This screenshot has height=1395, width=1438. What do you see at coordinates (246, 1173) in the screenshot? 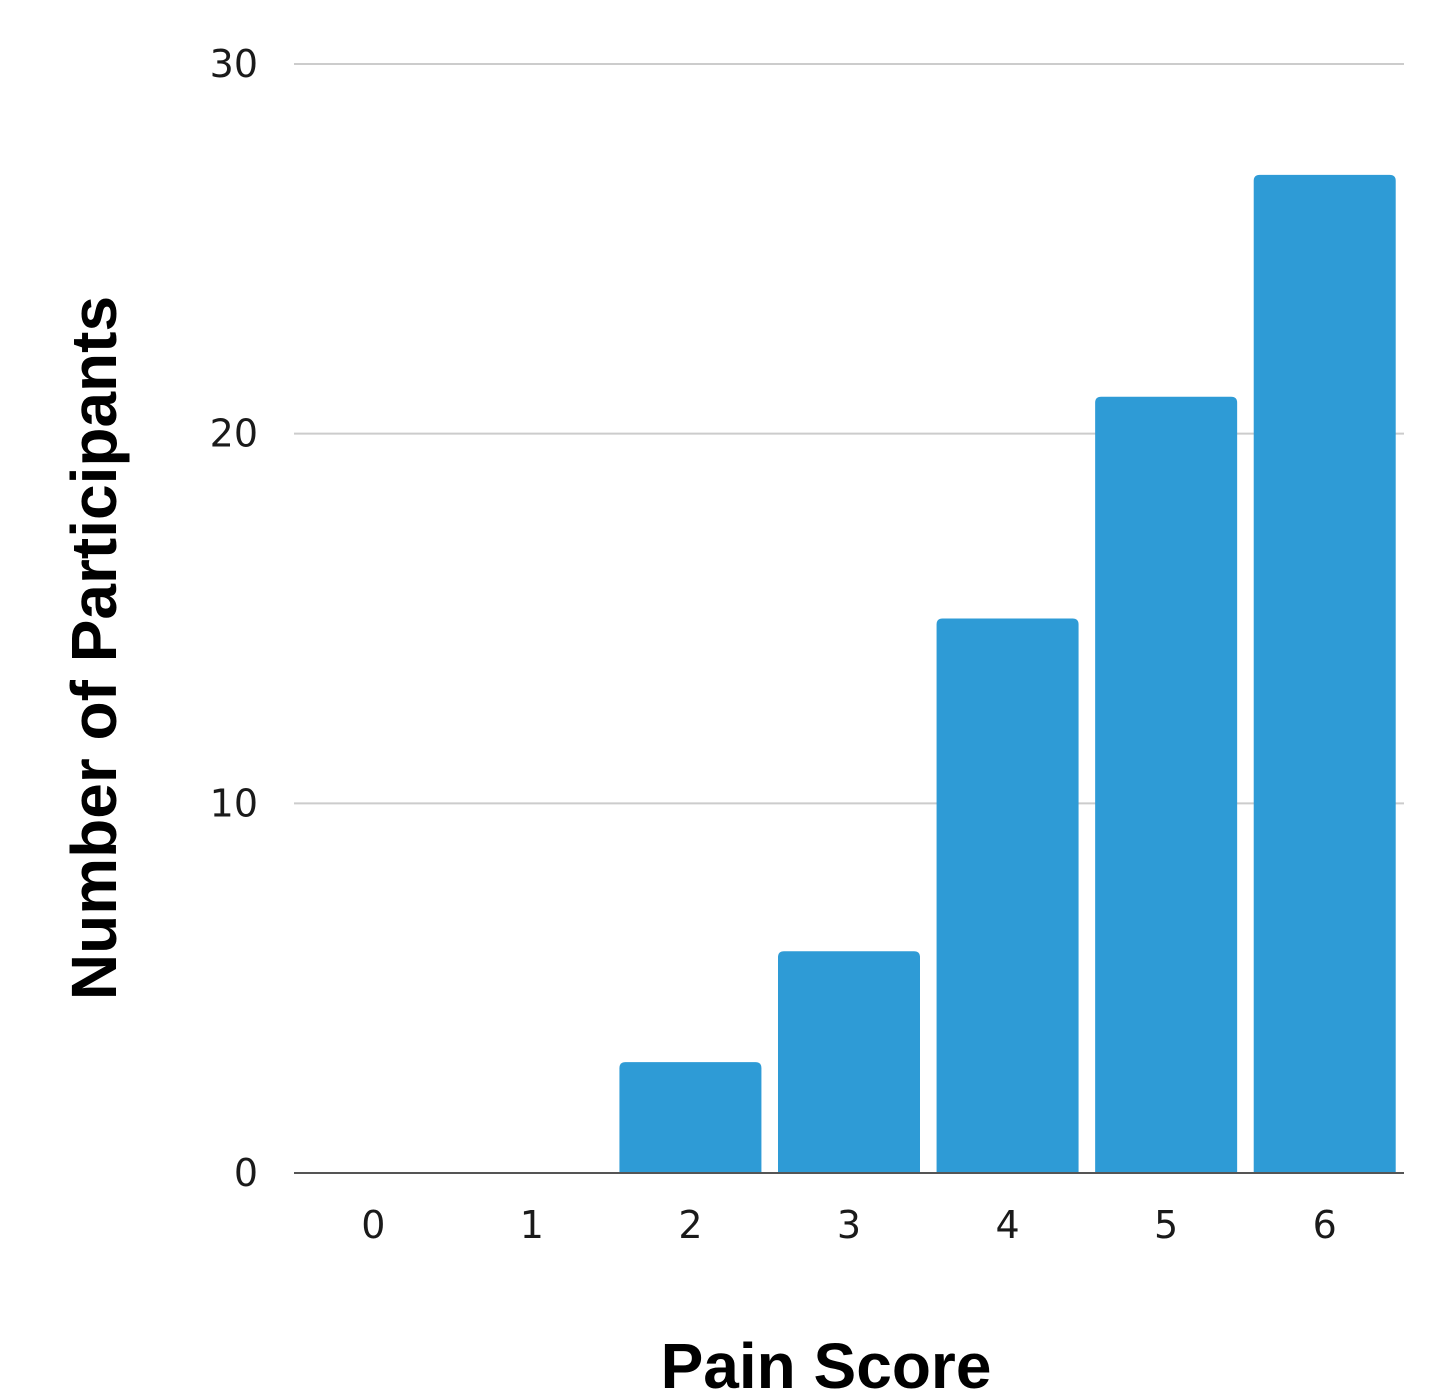
I see `y-tick-label: 0` at bounding box center [246, 1173].